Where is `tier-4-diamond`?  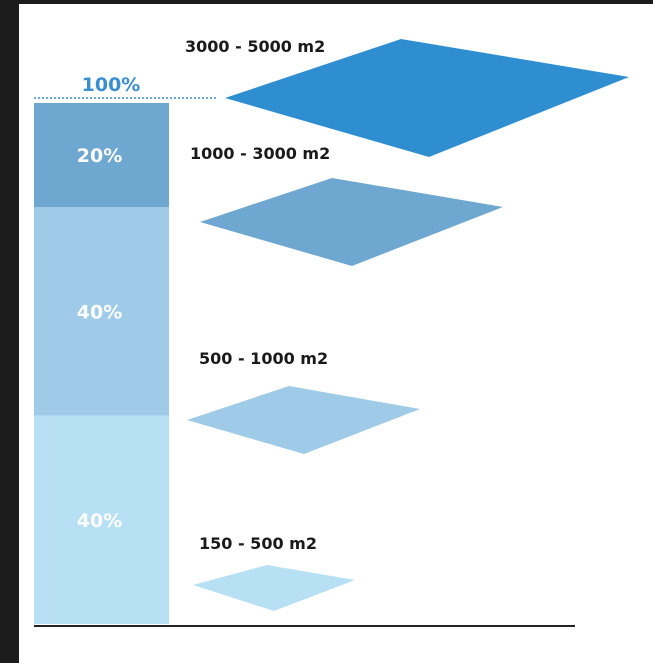
tier-4-diamond is located at coordinates (427, 98).